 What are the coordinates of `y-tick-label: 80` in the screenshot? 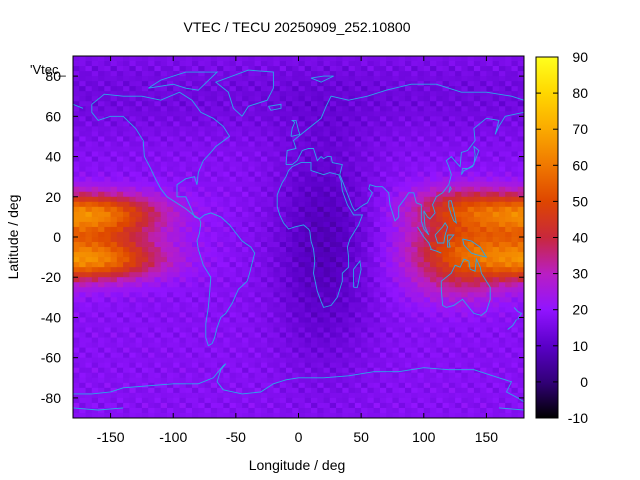 It's located at (53, 76).